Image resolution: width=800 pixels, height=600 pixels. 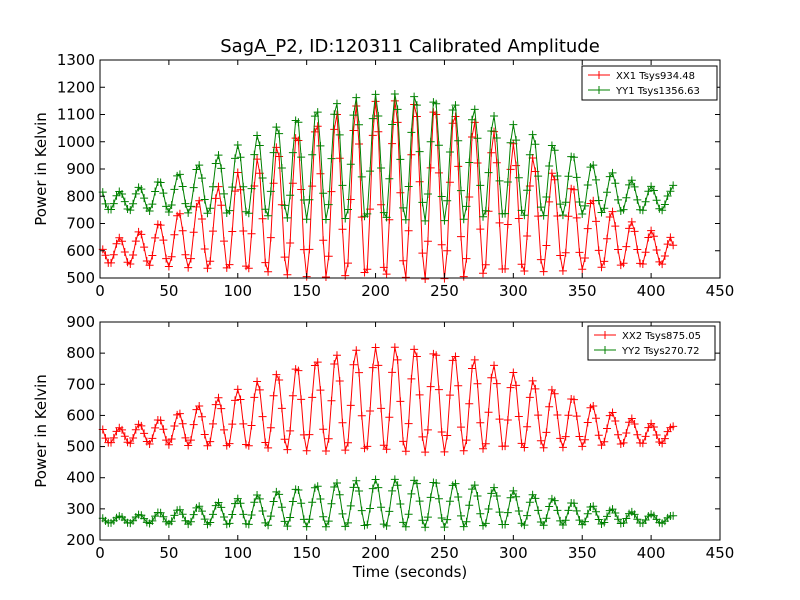 What do you see at coordinates (599, 75) in the screenshot?
I see `legend-marker` at bounding box center [599, 75].